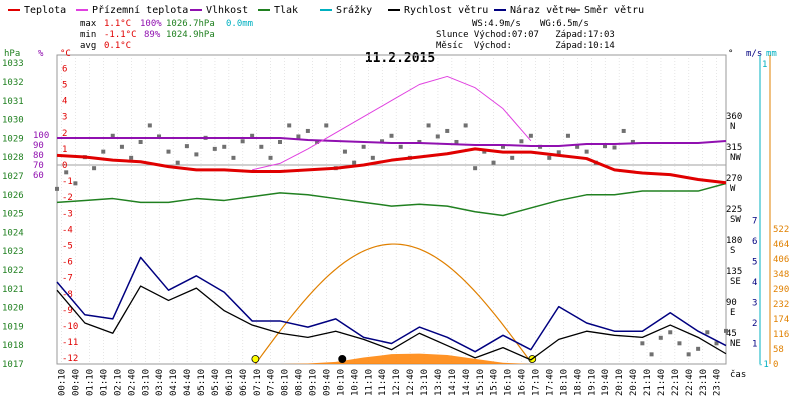 The image size is (800, 400). Describe the element at coordinates (754, 324) in the screenshot. I see `ms-tick-label: 2` at that location.